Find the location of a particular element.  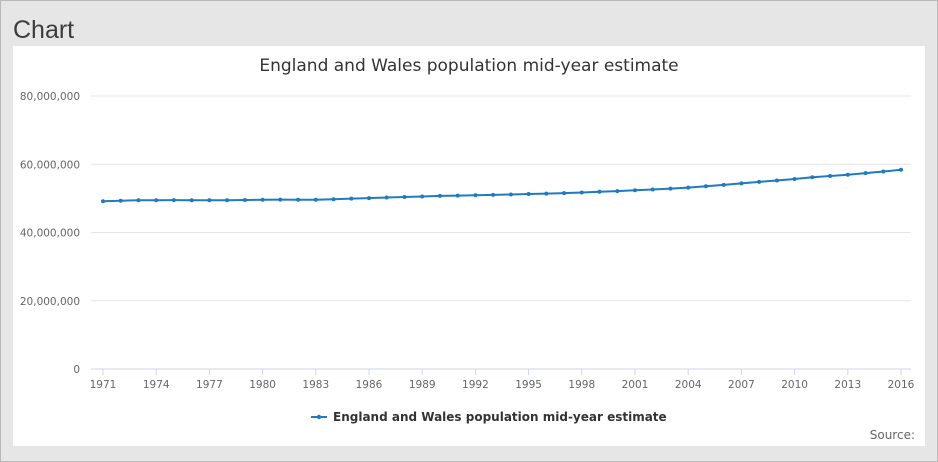

y-tick-label: 20,000,000 is located at coordinates (50, 302).